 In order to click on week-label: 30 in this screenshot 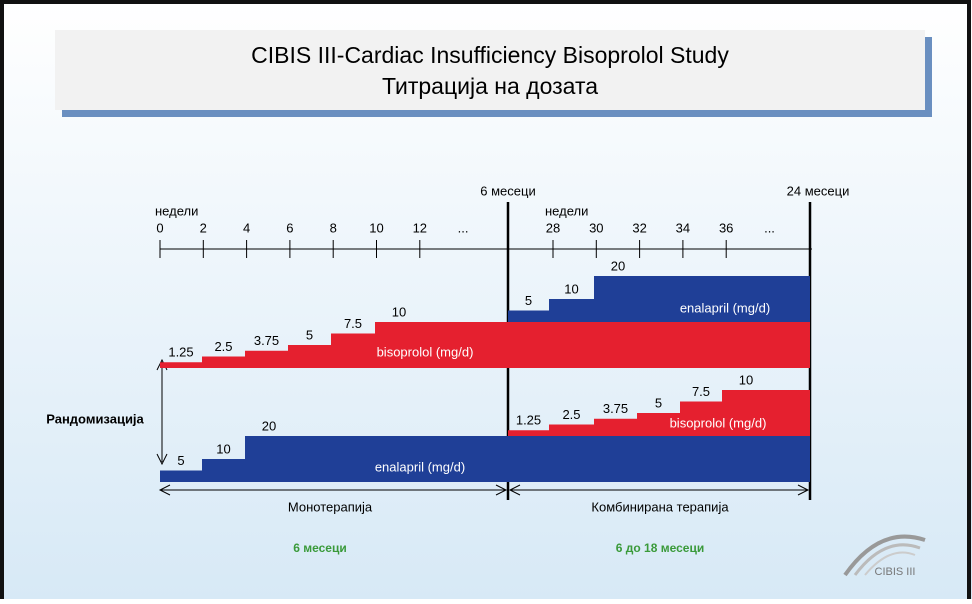, I will do `click(596, 227)`.